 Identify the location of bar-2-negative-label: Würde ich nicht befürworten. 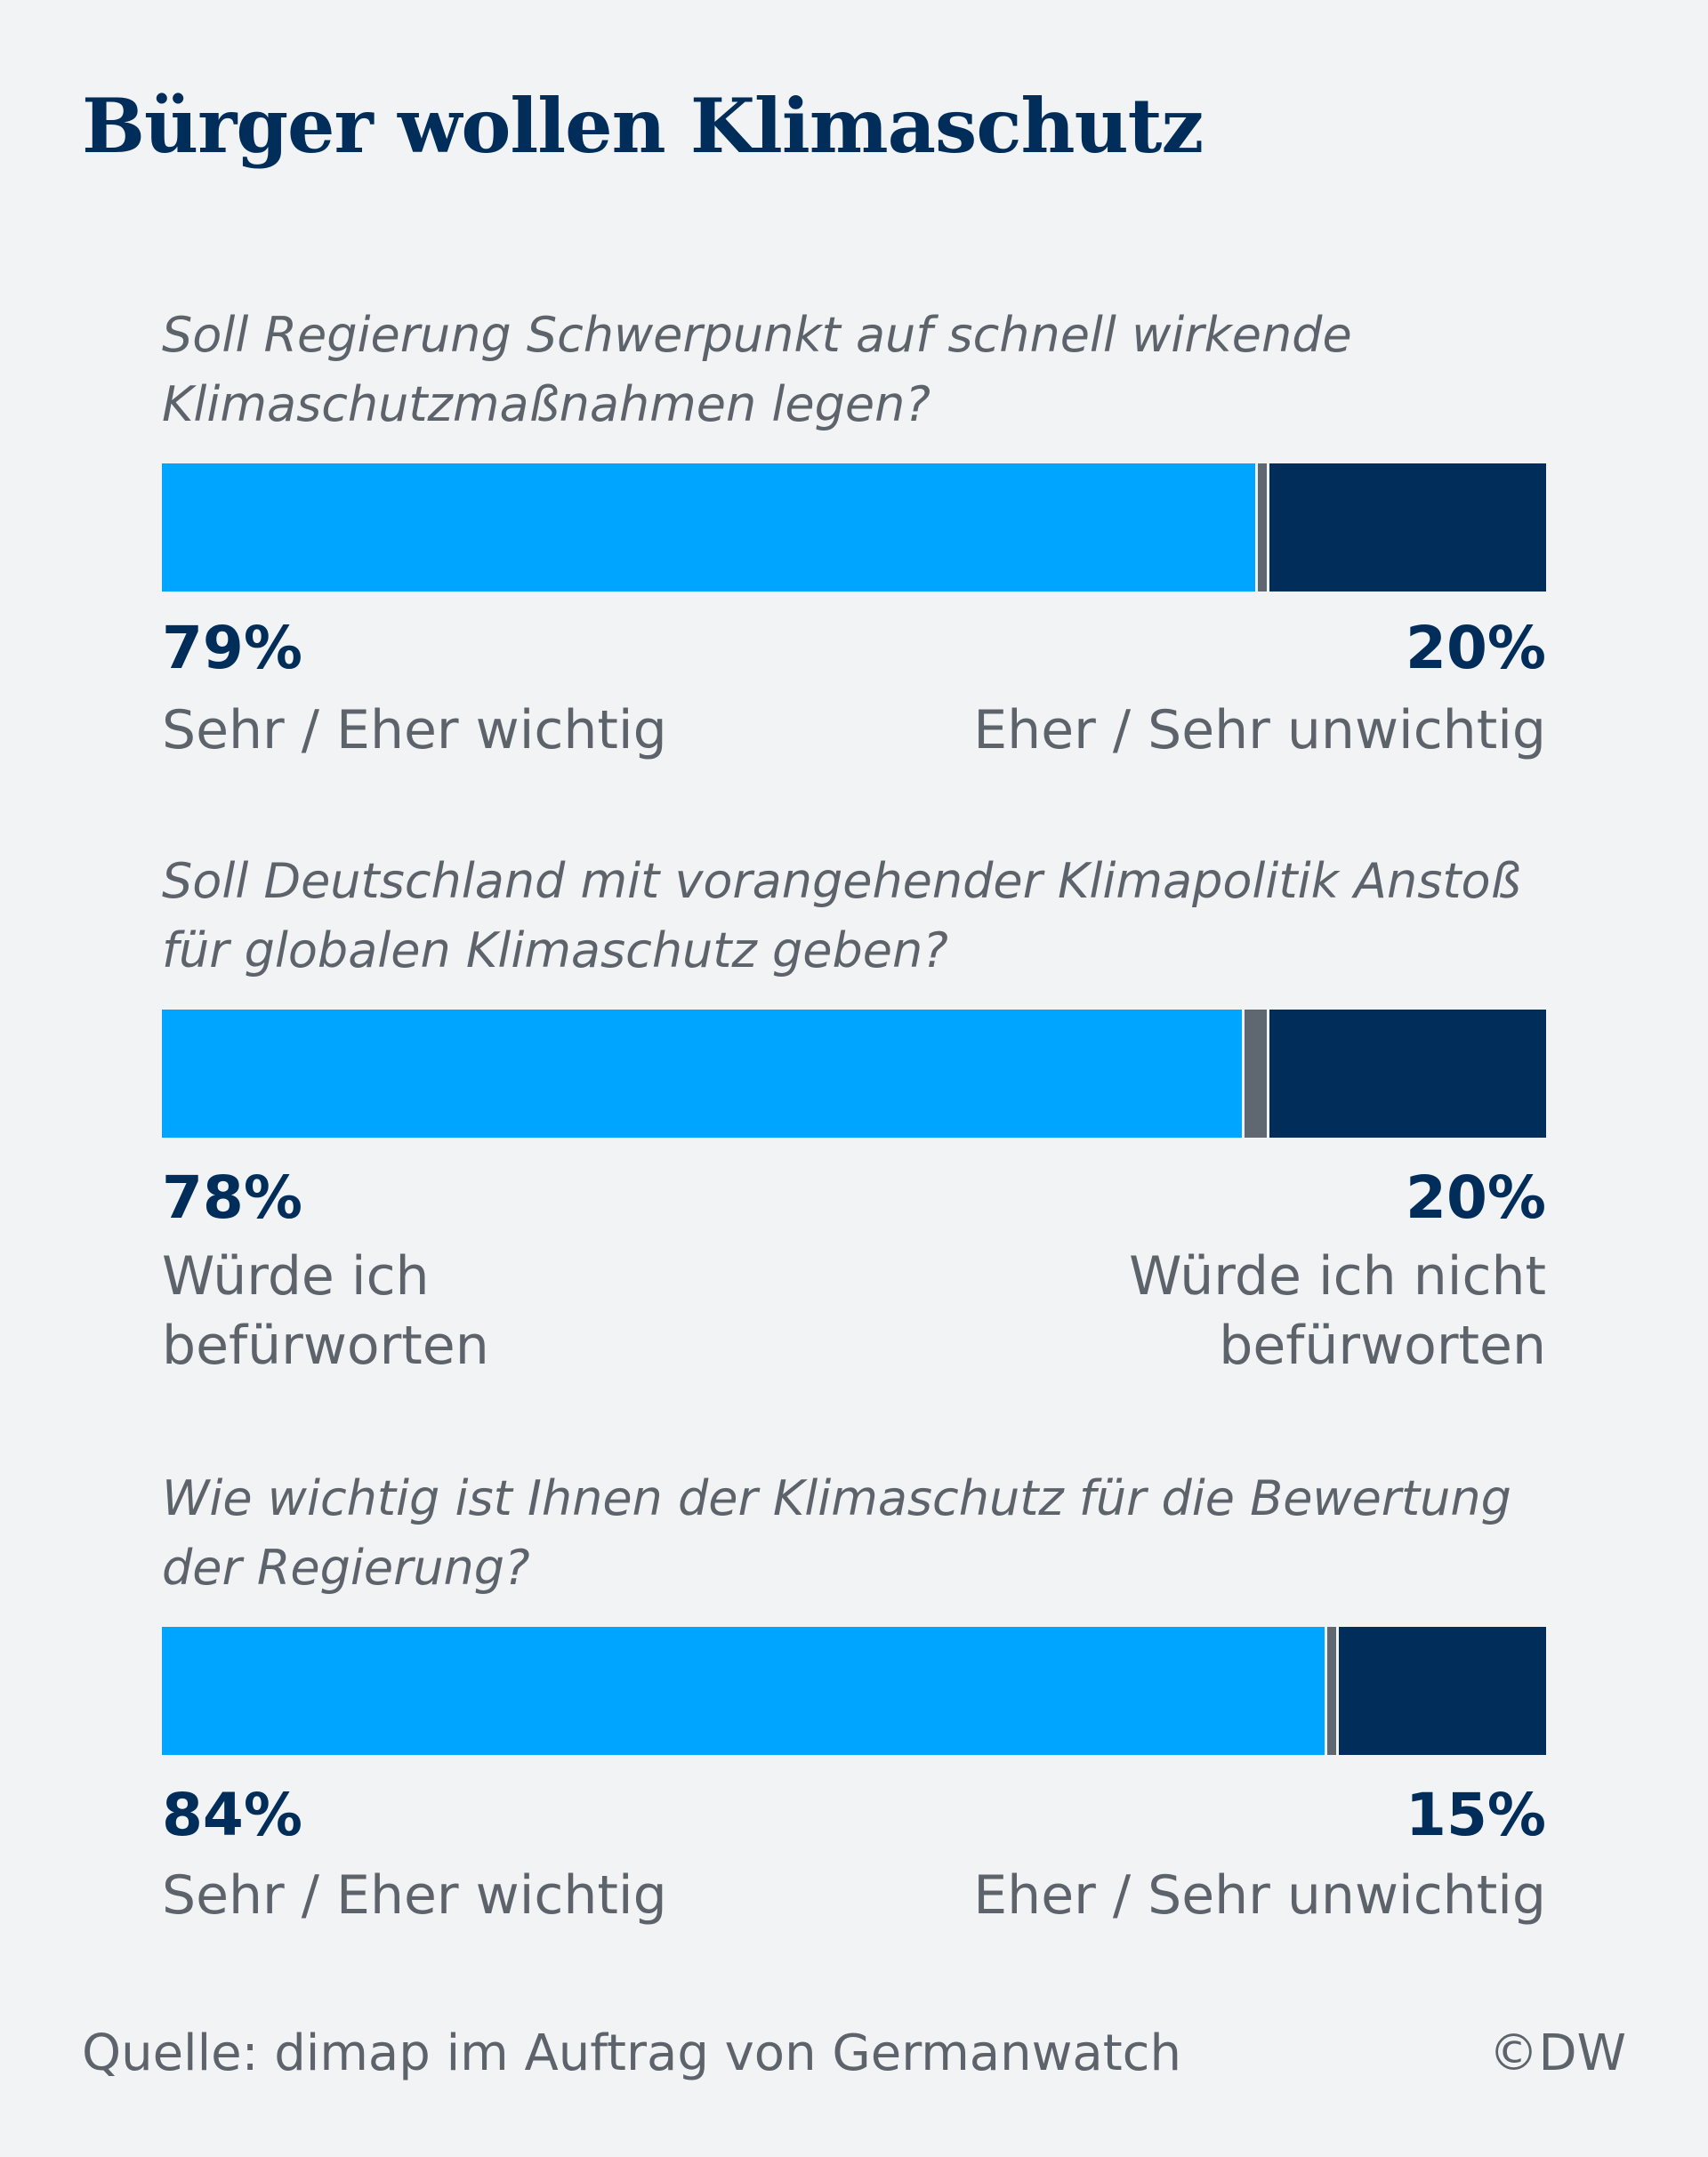
(1337, 1311).